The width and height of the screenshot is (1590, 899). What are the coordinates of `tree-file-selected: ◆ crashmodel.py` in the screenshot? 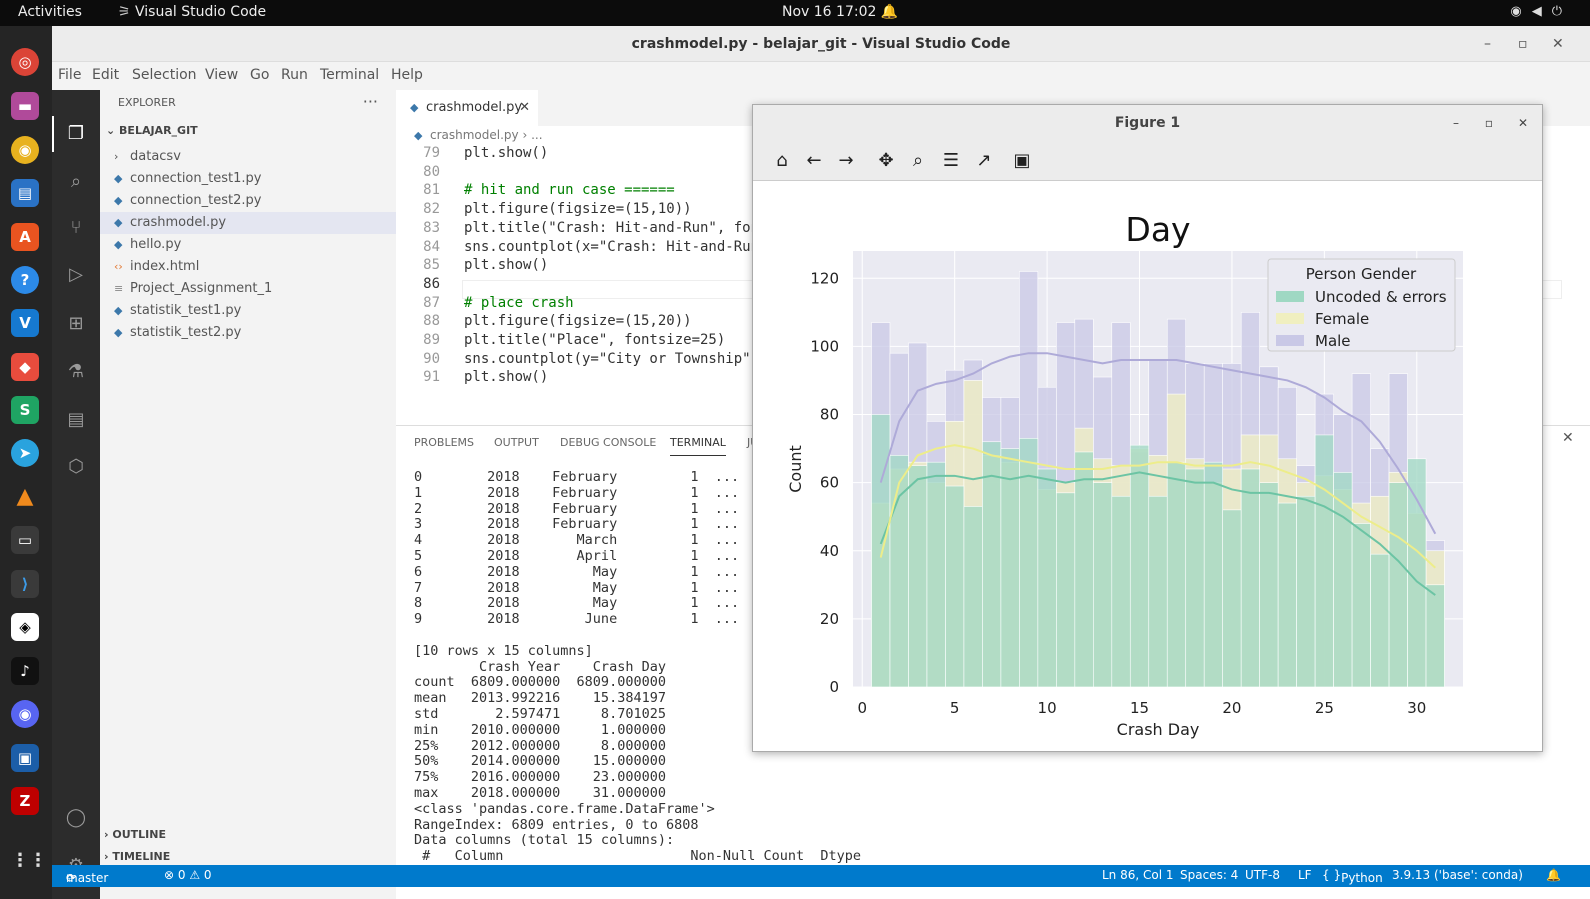 It's located at (248, 223).